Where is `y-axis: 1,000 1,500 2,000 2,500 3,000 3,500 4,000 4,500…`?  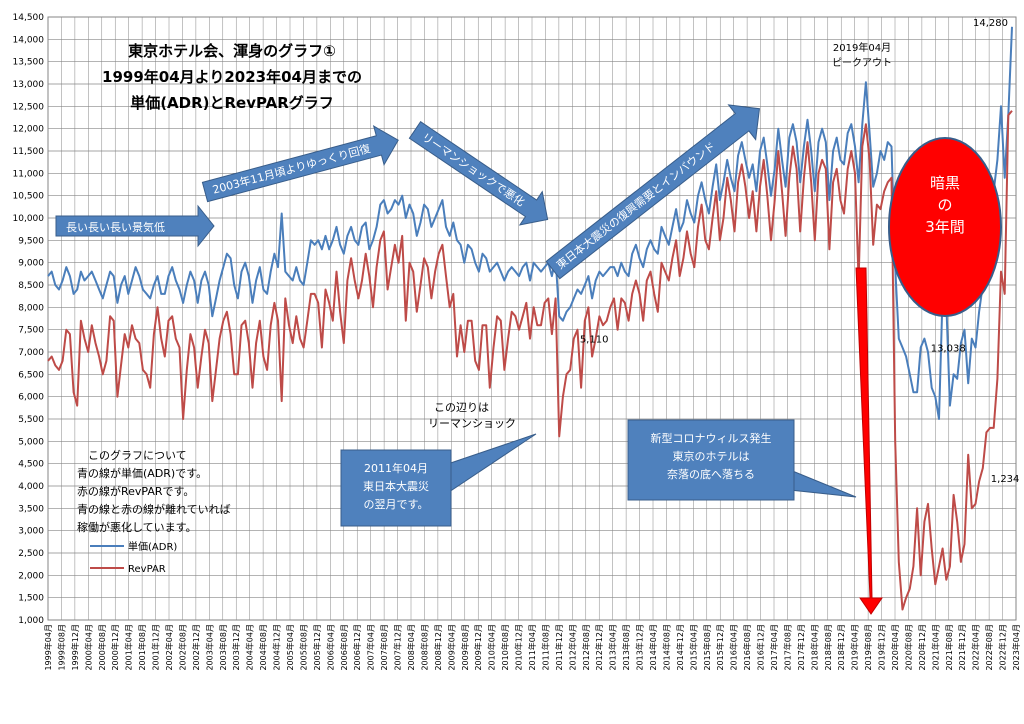 y-axis: 1,000 1,500 2,000 2,500 3,000 3,500 4,000 4,500… is located at coordinates (29, 319).